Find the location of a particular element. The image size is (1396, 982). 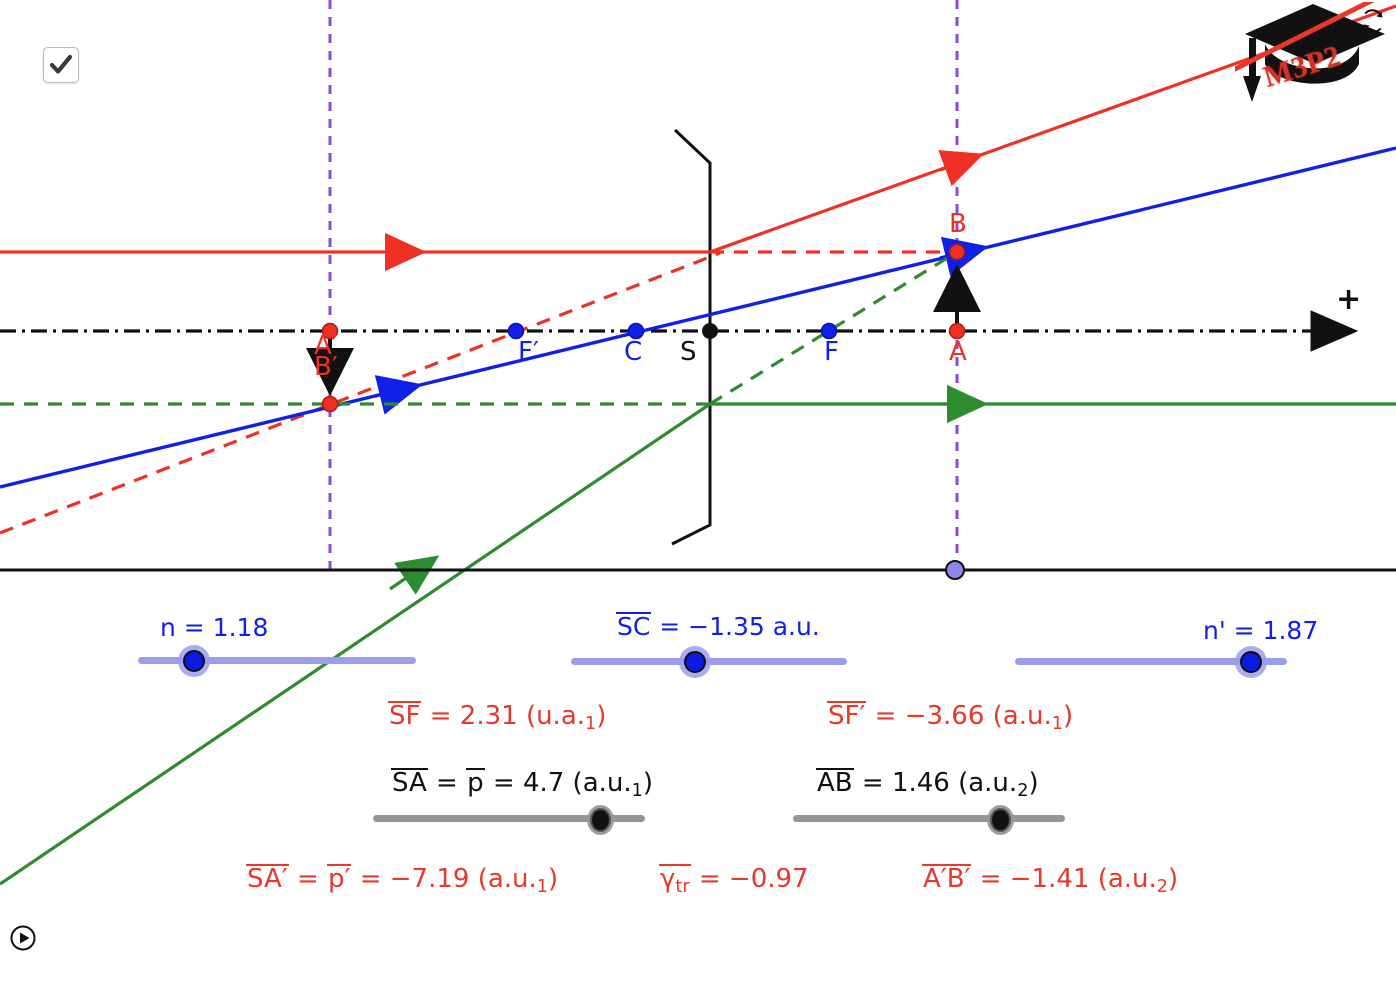

label-S: S is located at coordinates (688, 352).